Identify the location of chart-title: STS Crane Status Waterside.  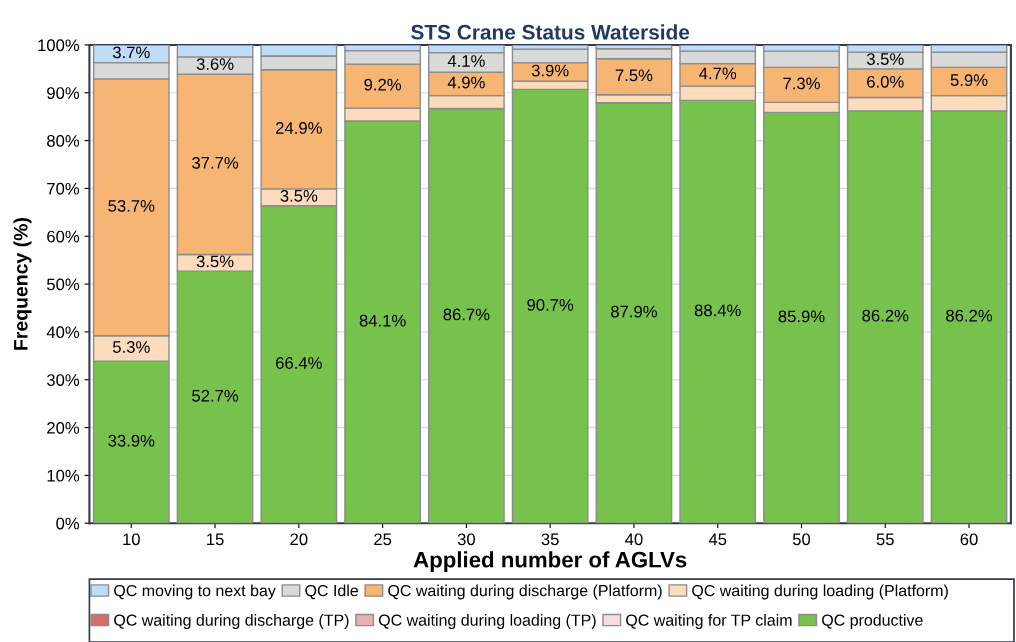
(550, 32).